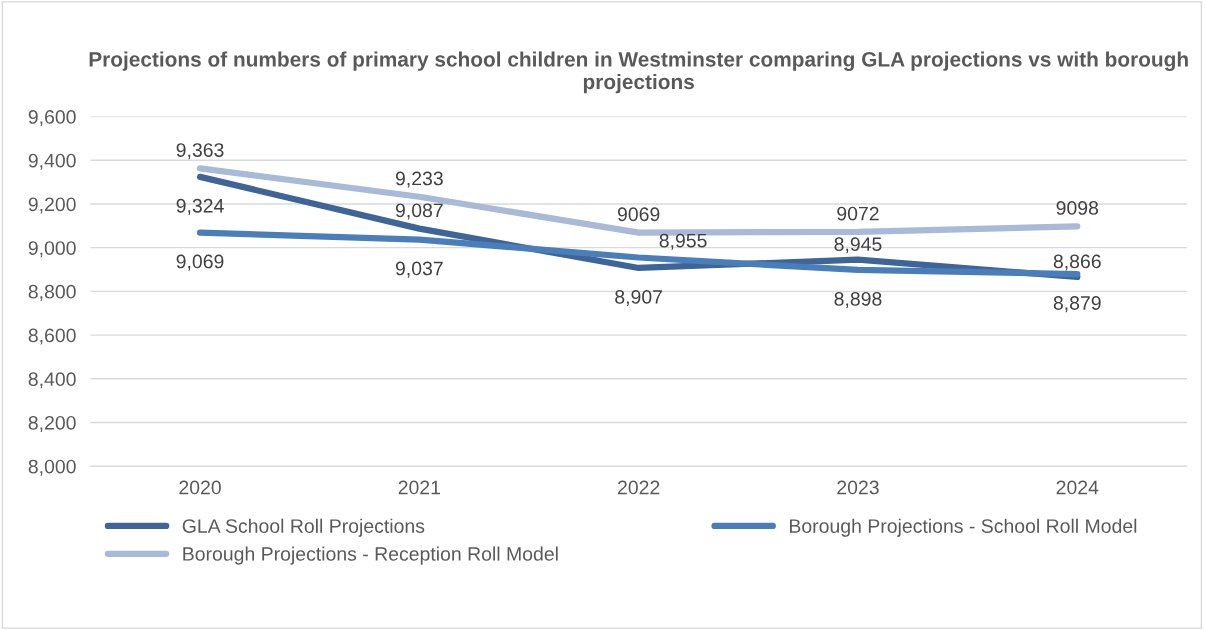 The width and height of the screenshot is (1205, 630). What do you see at coordinates (419, 211) in the screenshot?
I see `data-label: 9,087` at bounding box center [419, 211].